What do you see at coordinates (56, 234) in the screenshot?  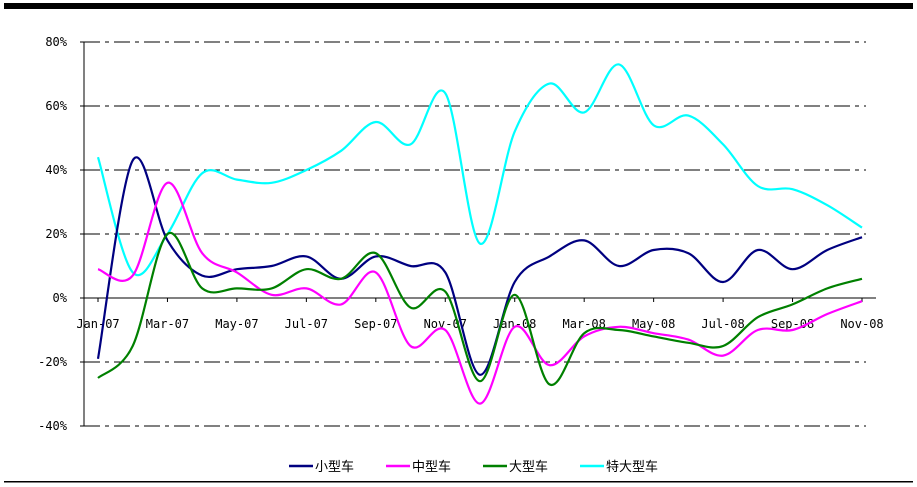 I see `y-tick-label: 20%` at bounding box center [56, 234].